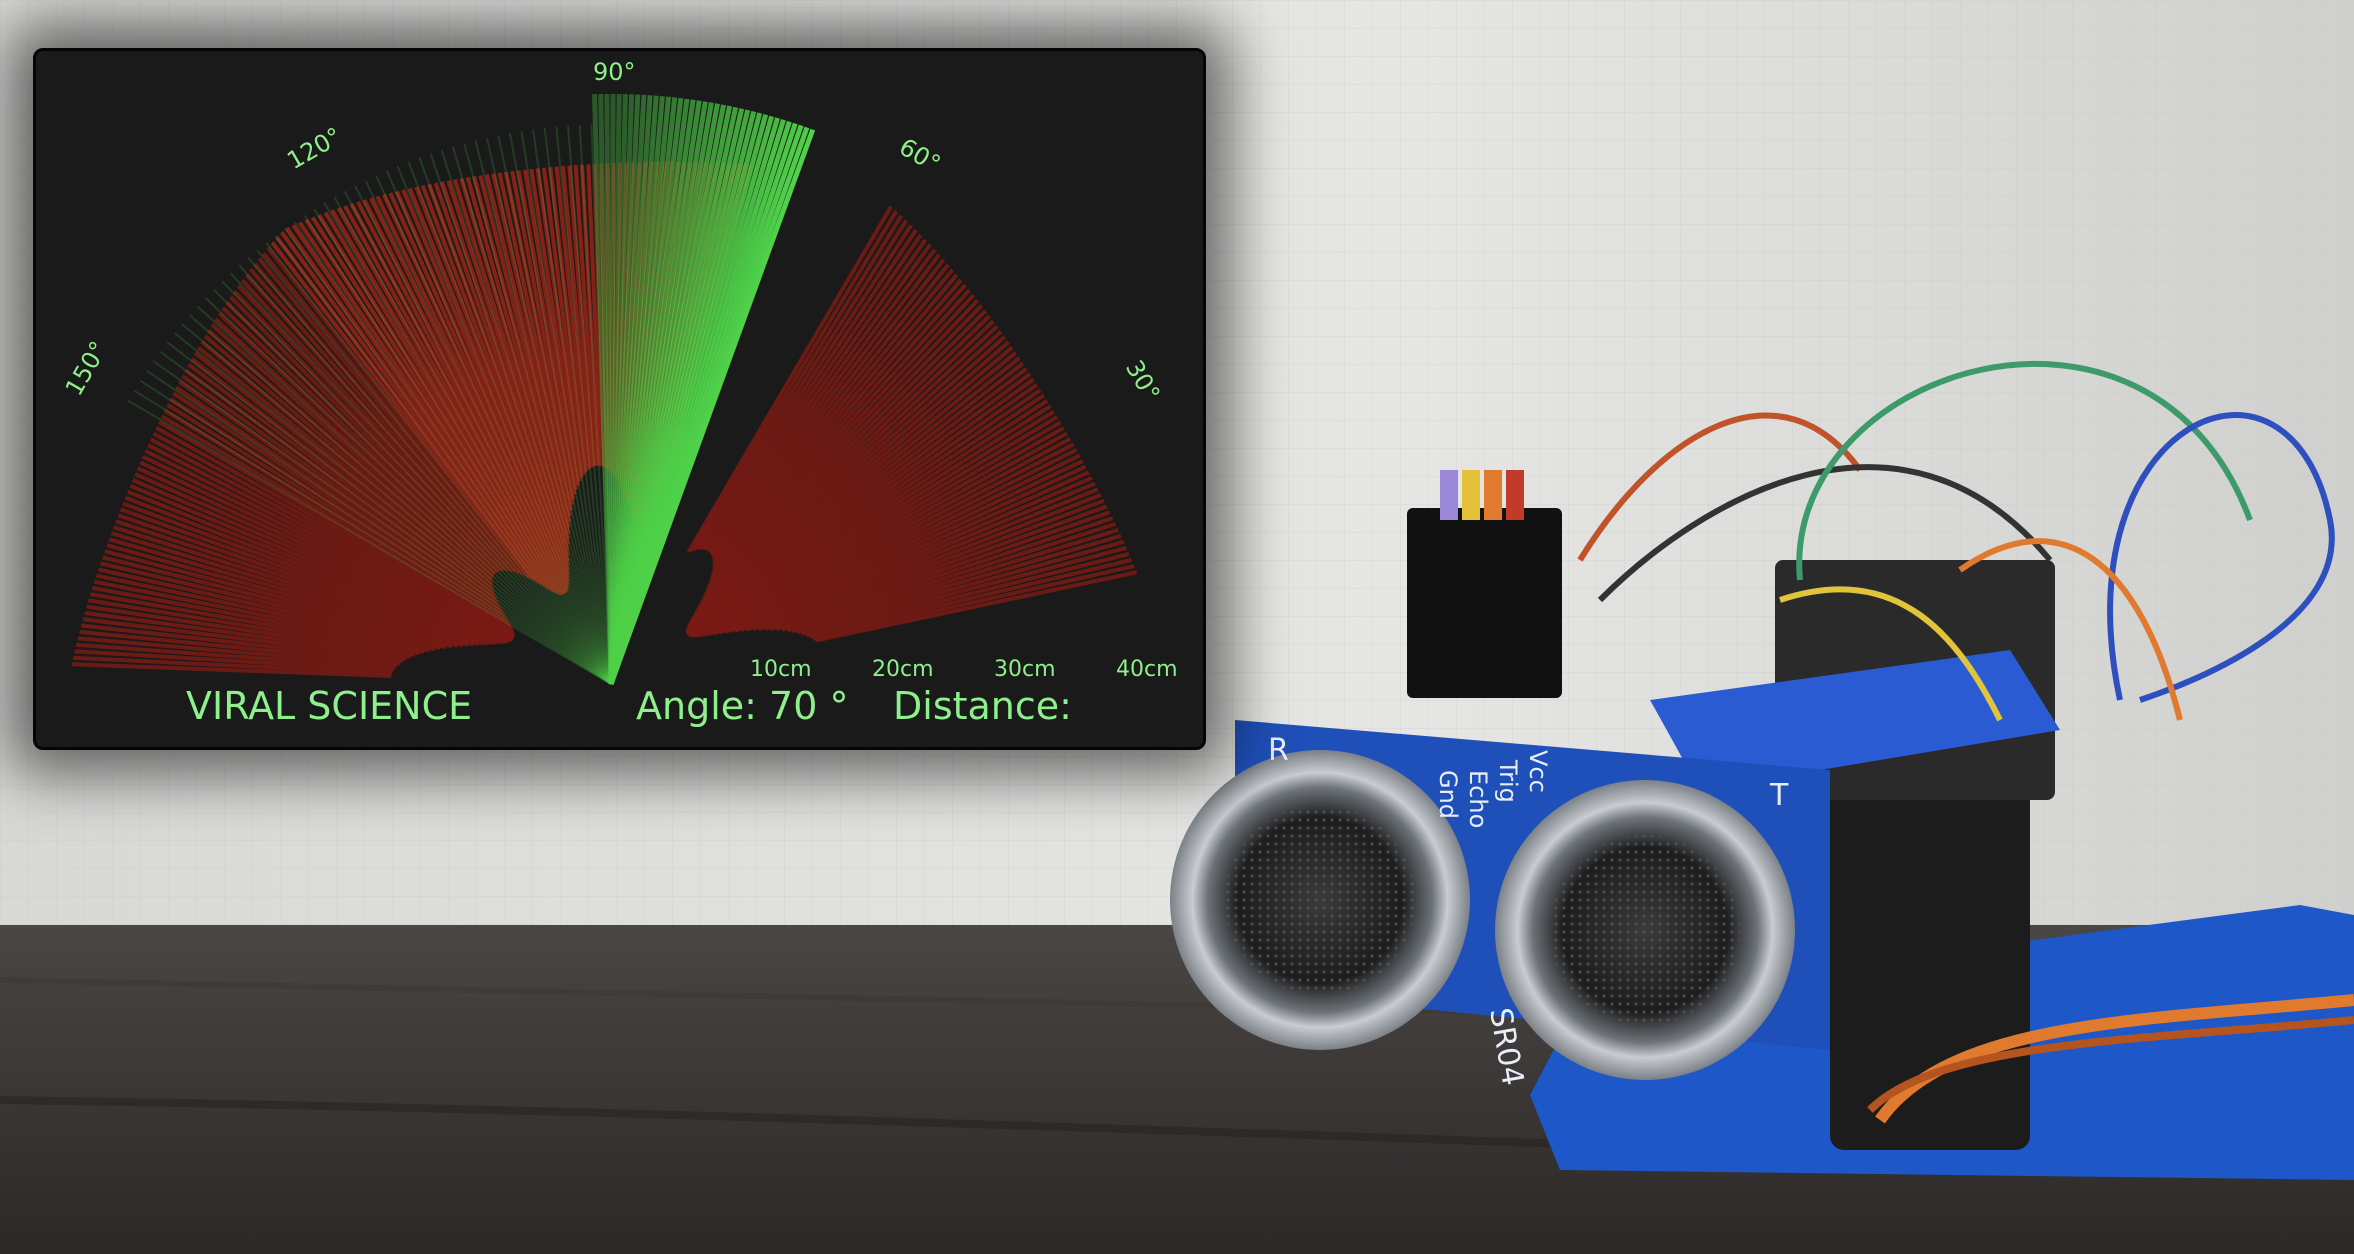 This screenshot has width=2354, height=1254. I want to click on board-label-sr04: SR04, so click(1506, 1046).